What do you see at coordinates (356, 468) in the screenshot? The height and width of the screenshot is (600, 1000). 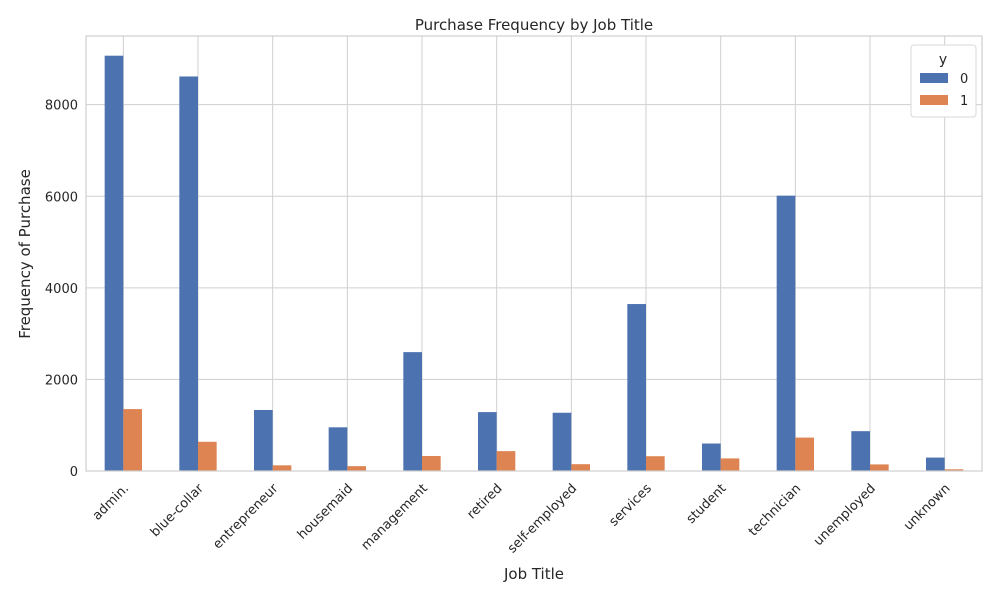 I see `bar-housemaid-y1` at bounding box center [356, 468].